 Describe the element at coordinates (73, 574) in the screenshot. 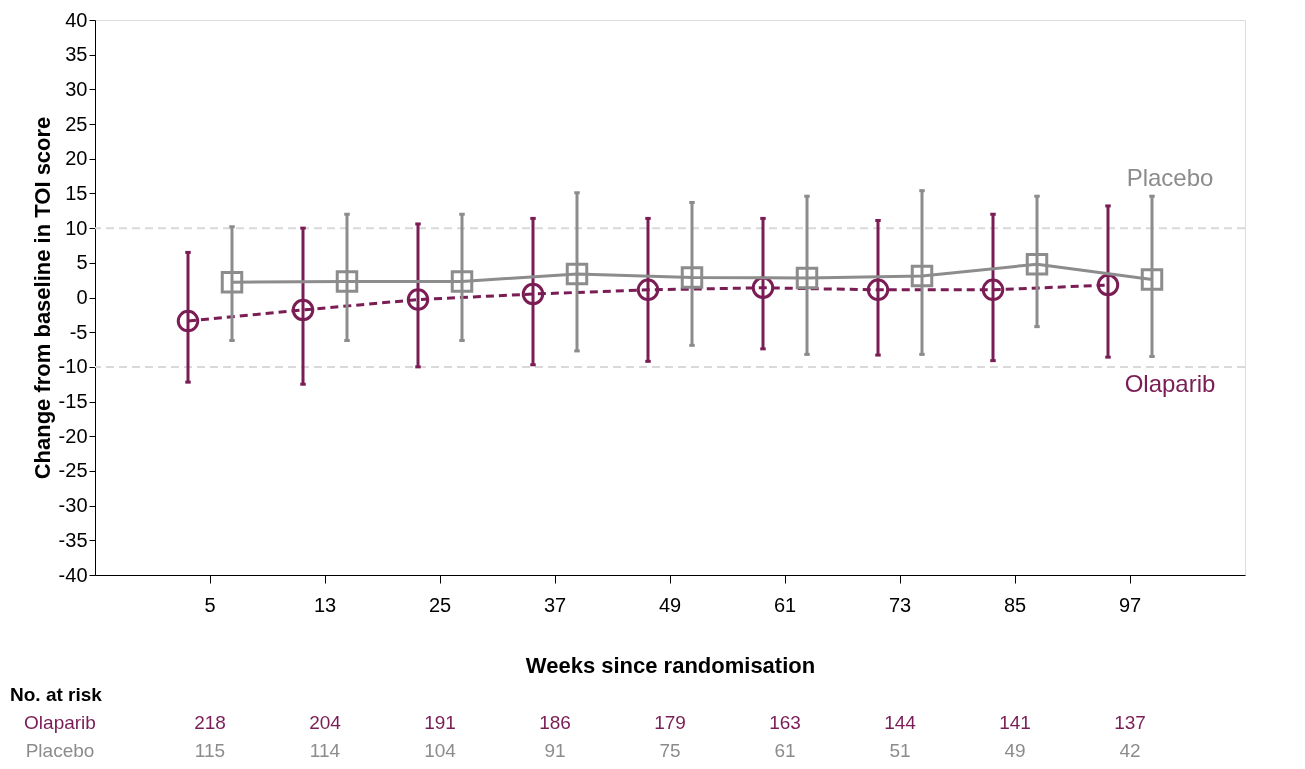

I see `y-tick-label: -40` at that location.